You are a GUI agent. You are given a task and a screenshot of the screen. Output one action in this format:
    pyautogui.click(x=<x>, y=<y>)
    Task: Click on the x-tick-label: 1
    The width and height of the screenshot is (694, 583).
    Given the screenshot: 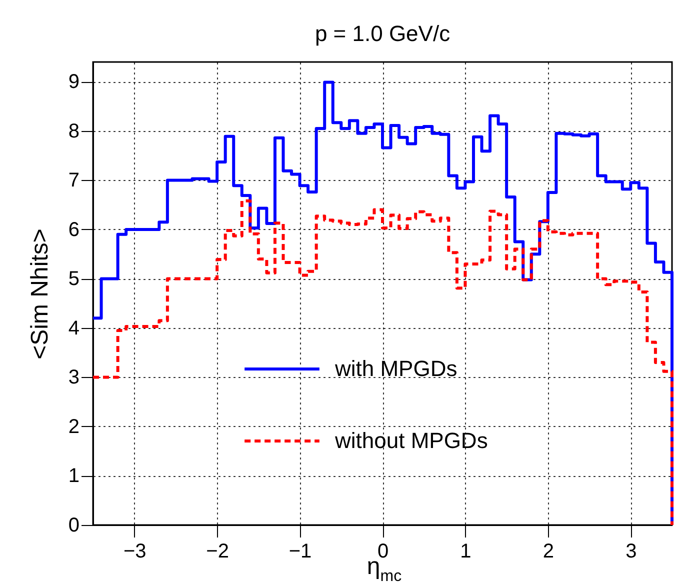 What is the action you would take?
    pyautogui.click(x=466, y=551)
    